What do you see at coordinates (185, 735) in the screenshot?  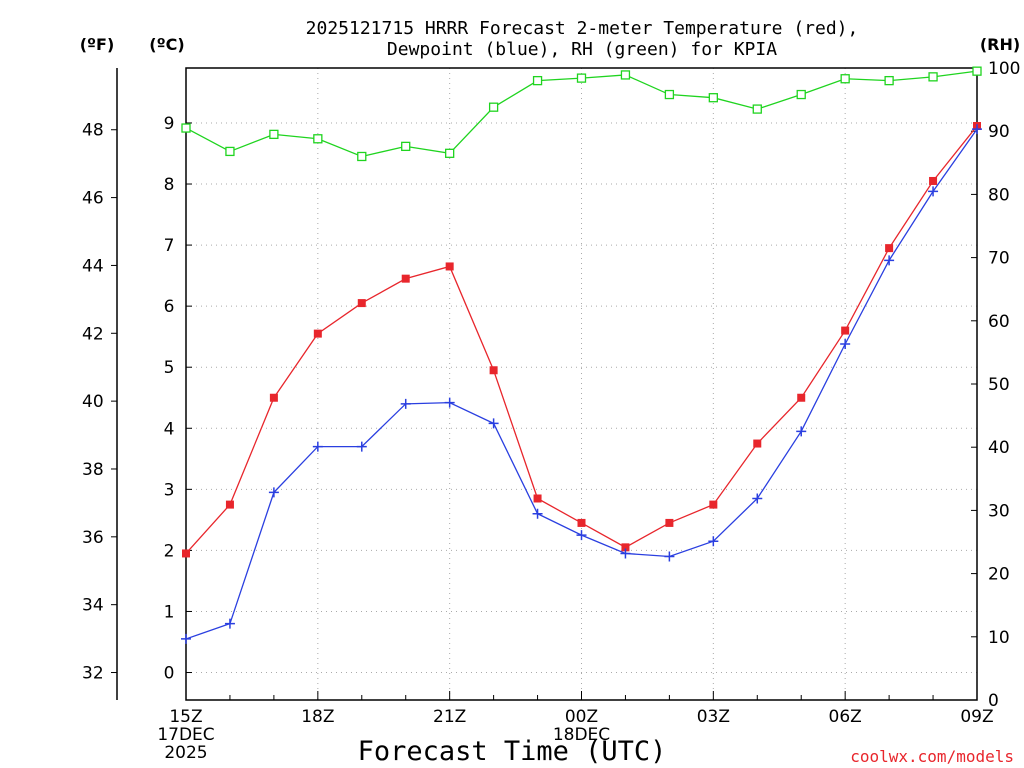 I see `x-tick-label: 17DEC` at bounding box center [185, 735].